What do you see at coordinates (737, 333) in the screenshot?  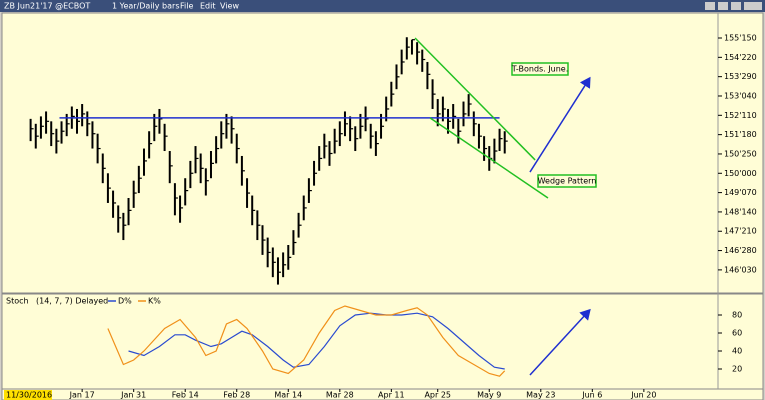 I see `y-tick-label: 60` at bounding box center [737, 333].